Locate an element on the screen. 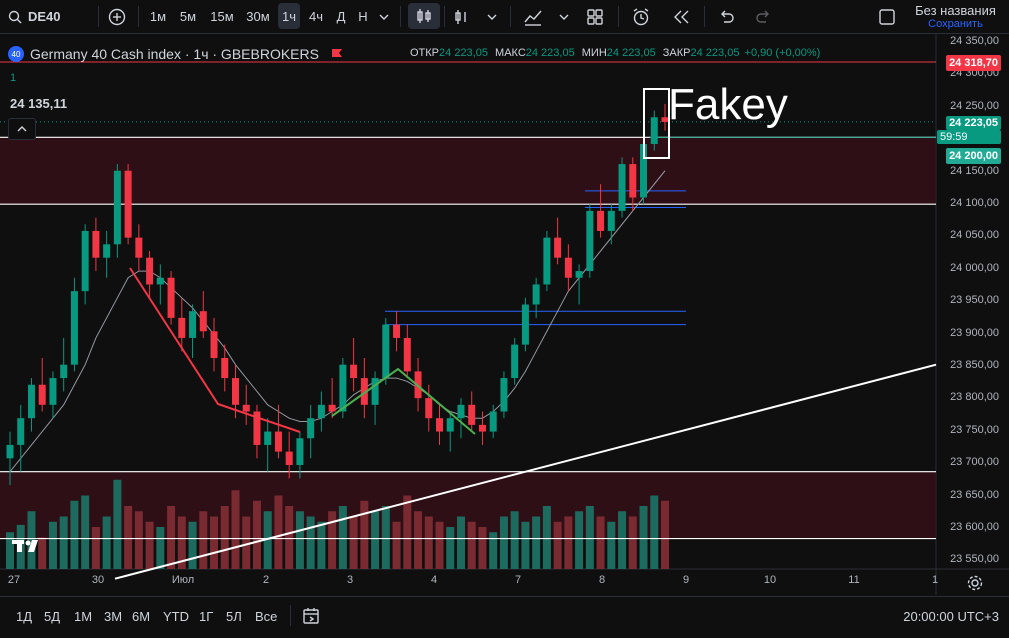 This screenshot has height=638, width=1009. flag-icon is located at coordinates (337, 54).